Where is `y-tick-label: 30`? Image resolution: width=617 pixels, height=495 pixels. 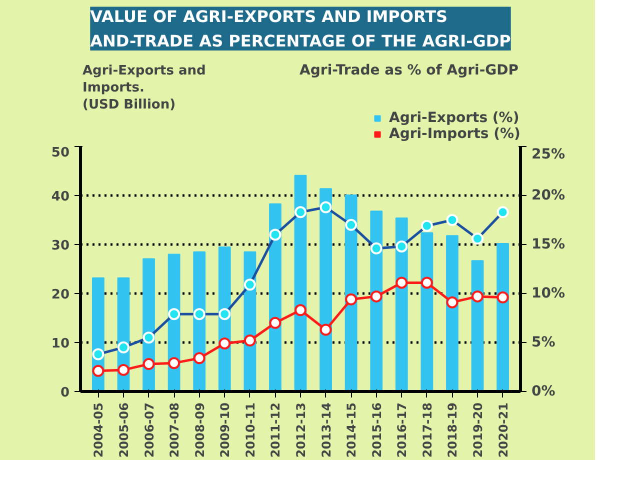 y-tick-label: 30 is located at coordinates (60, 246).